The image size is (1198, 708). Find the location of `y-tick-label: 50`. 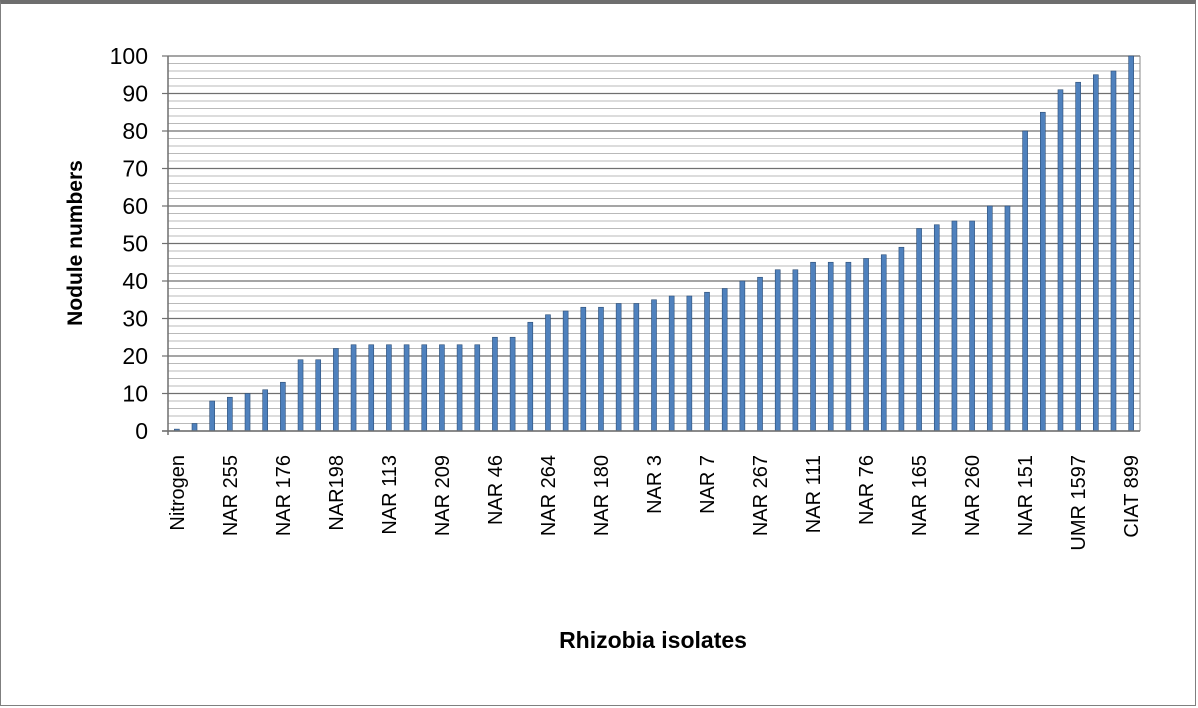

y-tick-label: 50 is located at coordinates (135, 244).